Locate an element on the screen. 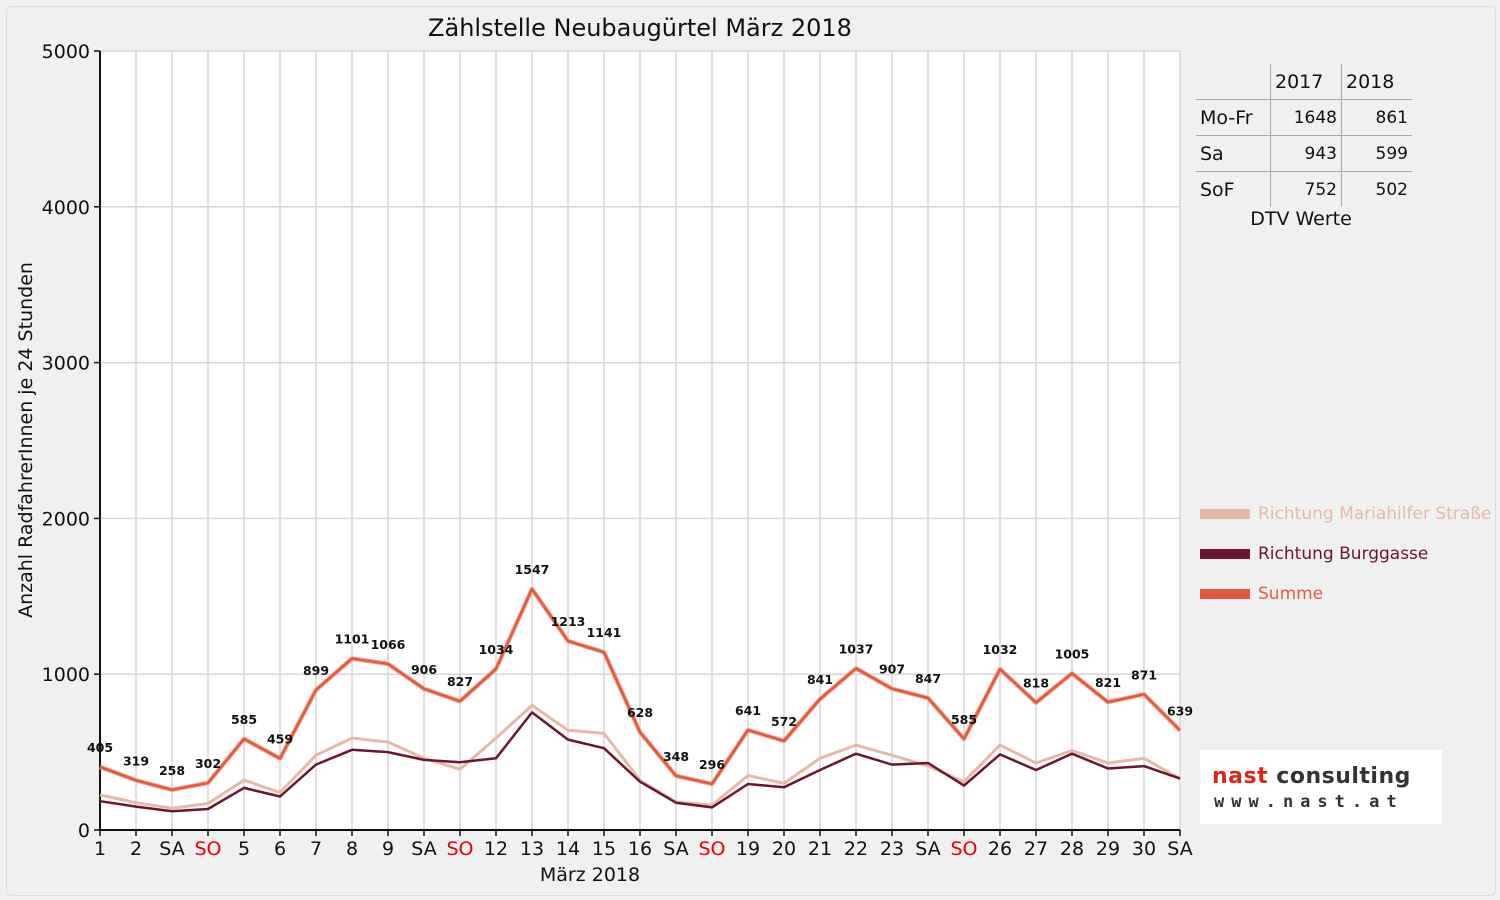 This screenshot has height=900, width=1500. data-label: 258 is located at coordinates (172, 770).